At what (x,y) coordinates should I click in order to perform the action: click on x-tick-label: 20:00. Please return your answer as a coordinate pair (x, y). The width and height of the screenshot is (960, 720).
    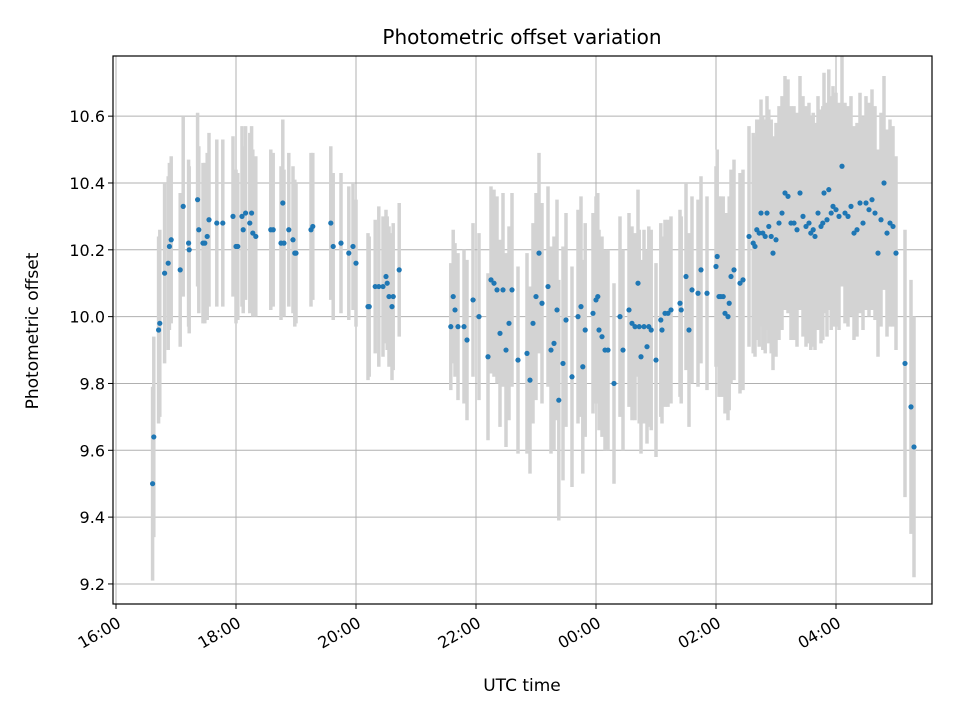
    Looking at the image, I should click on (339, 633).